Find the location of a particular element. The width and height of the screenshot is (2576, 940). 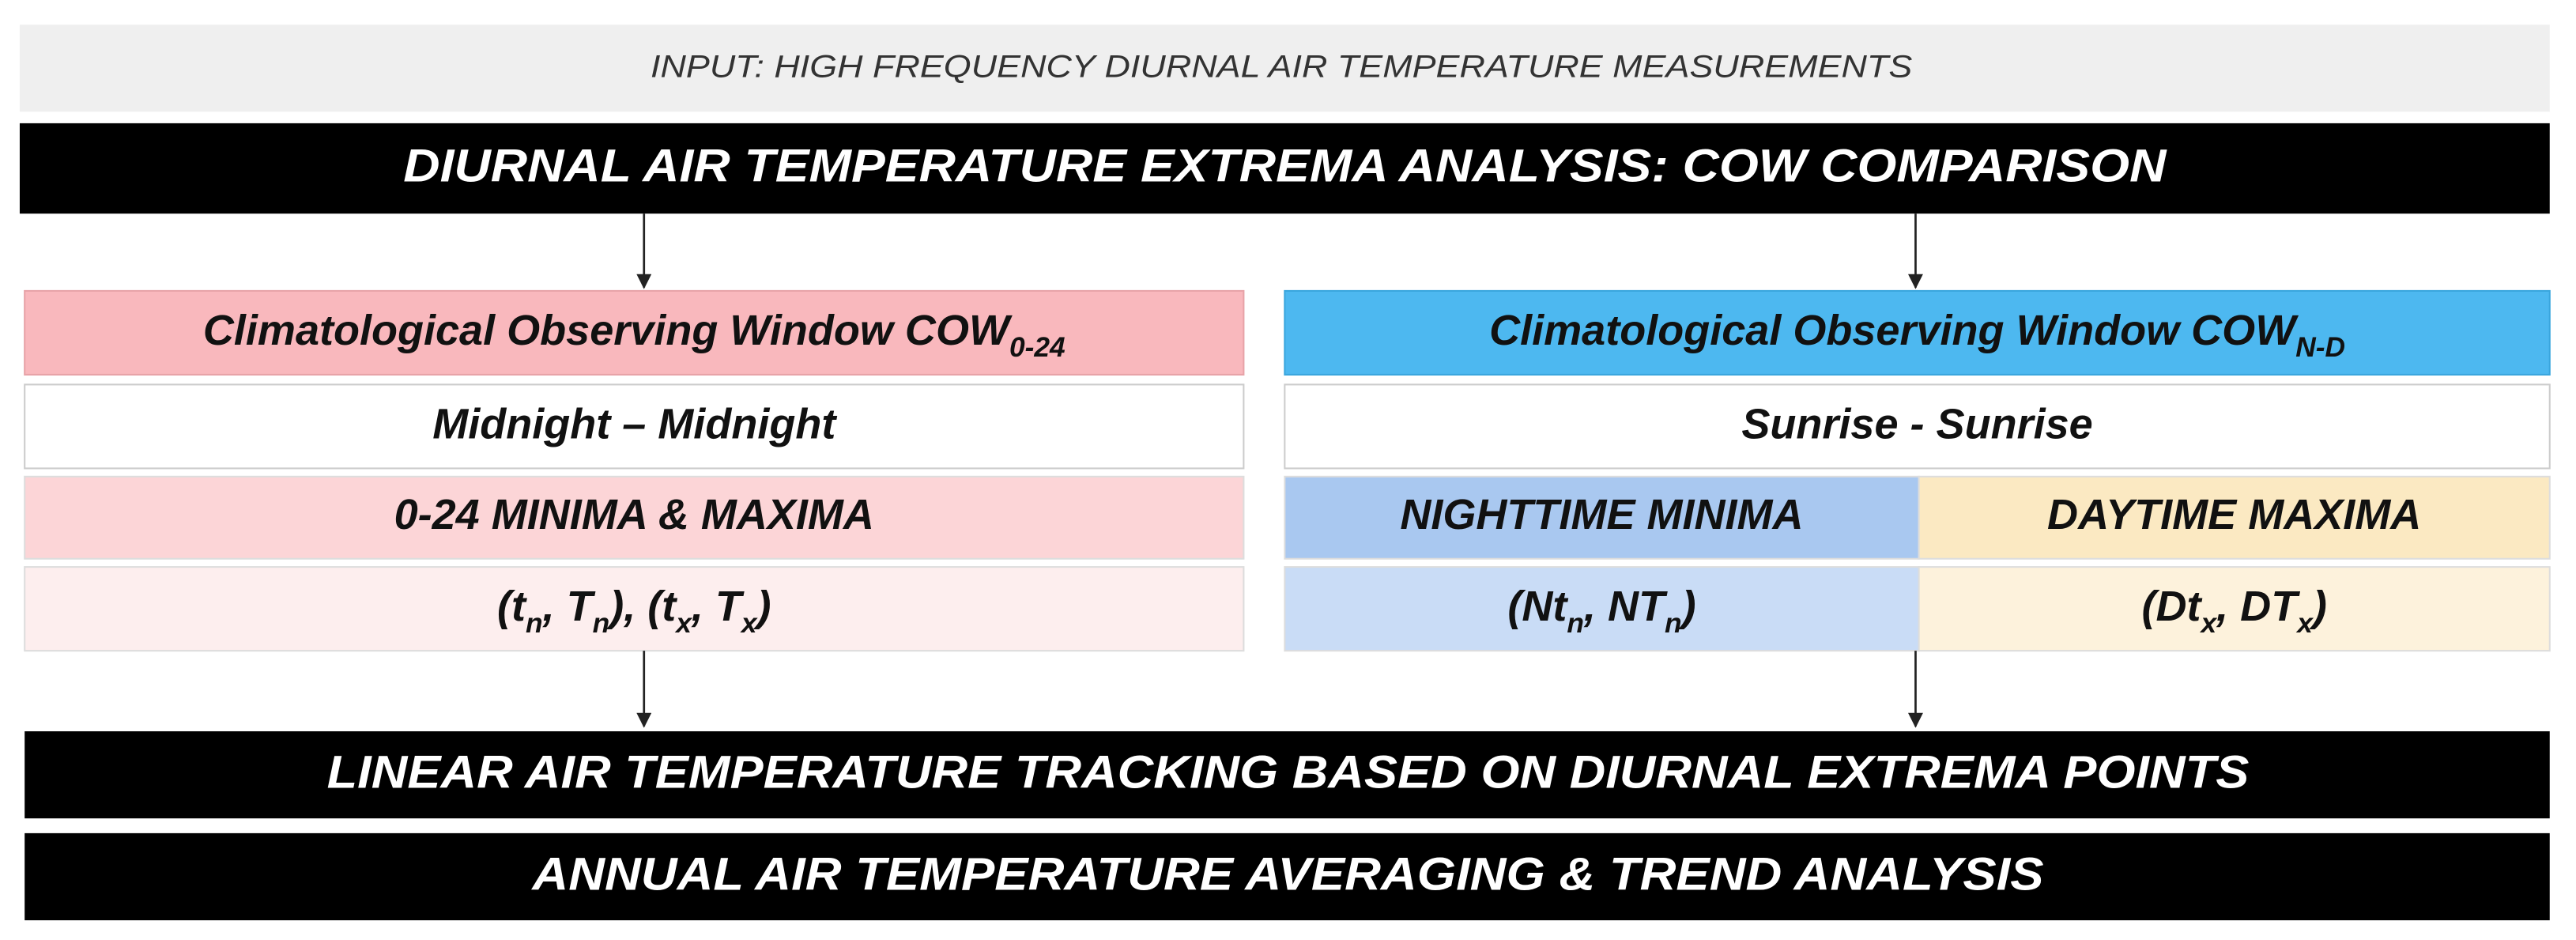

left-formula-box is located at coordinates (634, 609).